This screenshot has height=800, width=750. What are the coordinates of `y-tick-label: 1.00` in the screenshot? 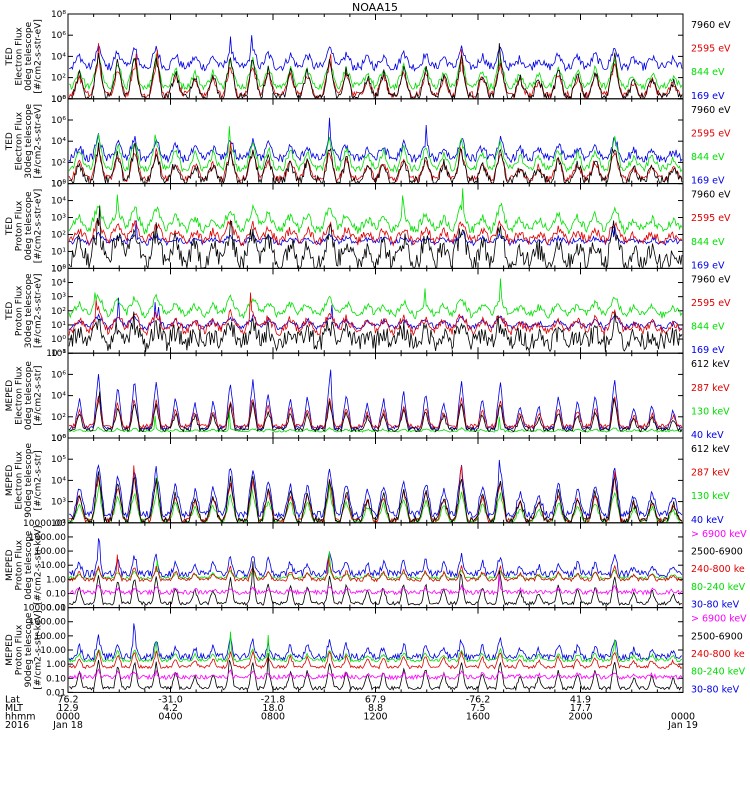 It's located at (56, 580).